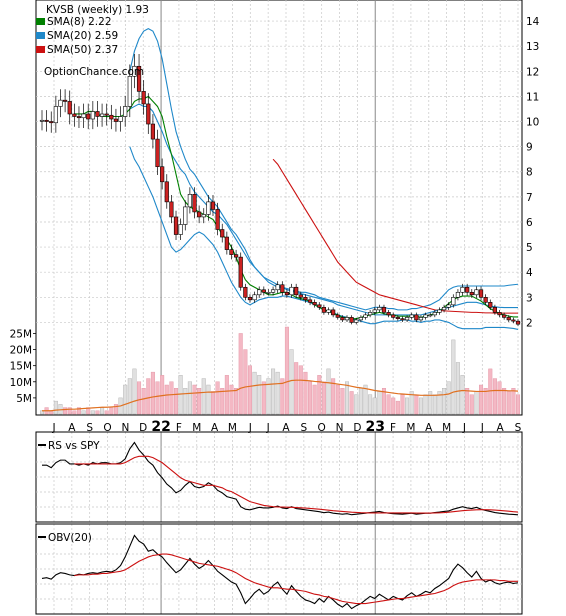 The width and height of the screenshot is (566, 616). What do you see at coordinates (393, 428) in the screenshot?
I see `x-tick-label: F` at bounding box center [393, 428].